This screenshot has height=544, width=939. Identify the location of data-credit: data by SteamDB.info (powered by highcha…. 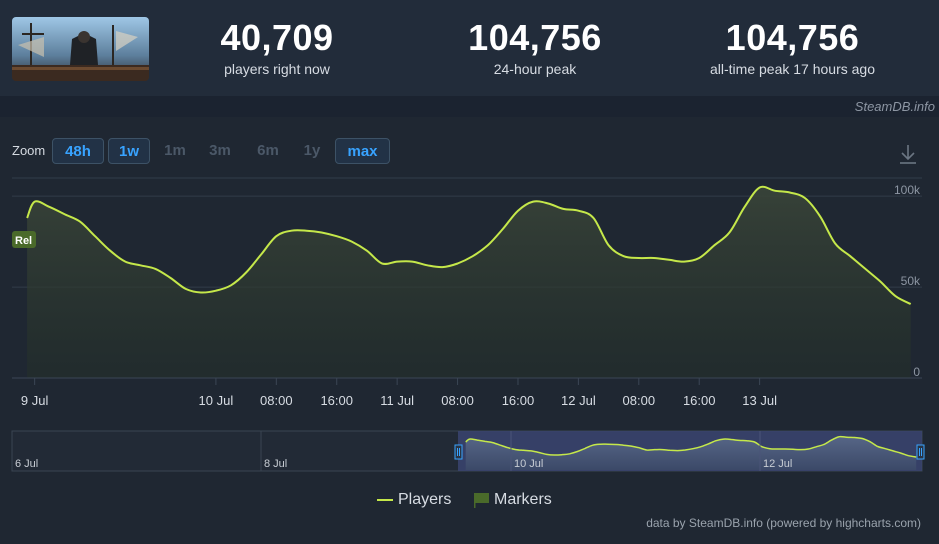
(783, 523).